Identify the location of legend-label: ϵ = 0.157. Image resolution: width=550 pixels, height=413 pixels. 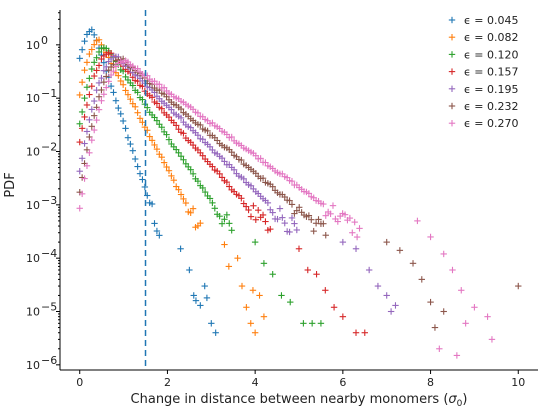
(491, 72).